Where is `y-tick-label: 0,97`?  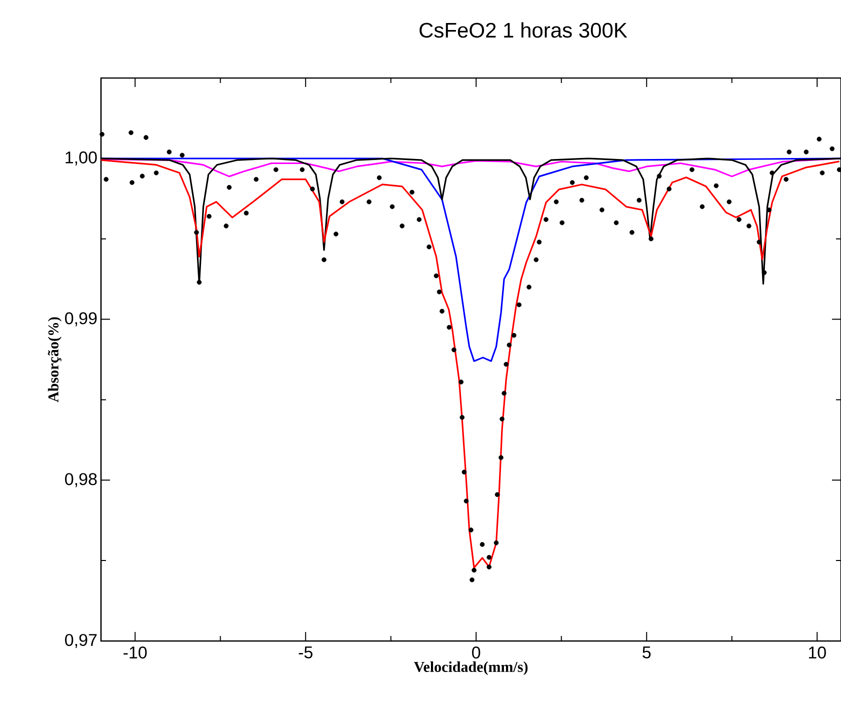
y-tick-label: 0,97 is located at coordinates (81, 641).